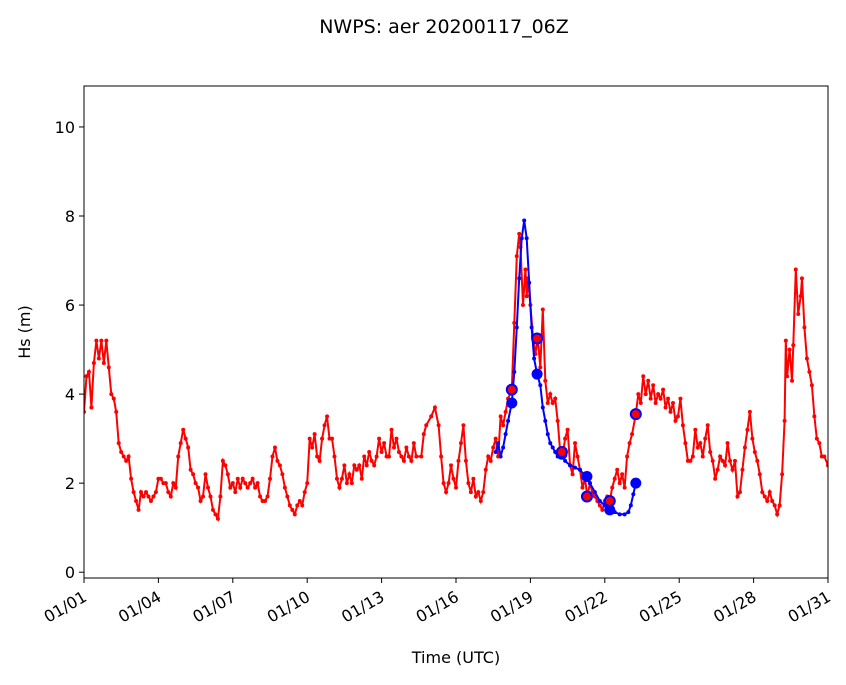 The height and width of the screenshot is (685, 846). What do you see at coordinates (70, 216) in the screenshot?
I see `y-tick-label: 8` at bounding box center [70, 216].